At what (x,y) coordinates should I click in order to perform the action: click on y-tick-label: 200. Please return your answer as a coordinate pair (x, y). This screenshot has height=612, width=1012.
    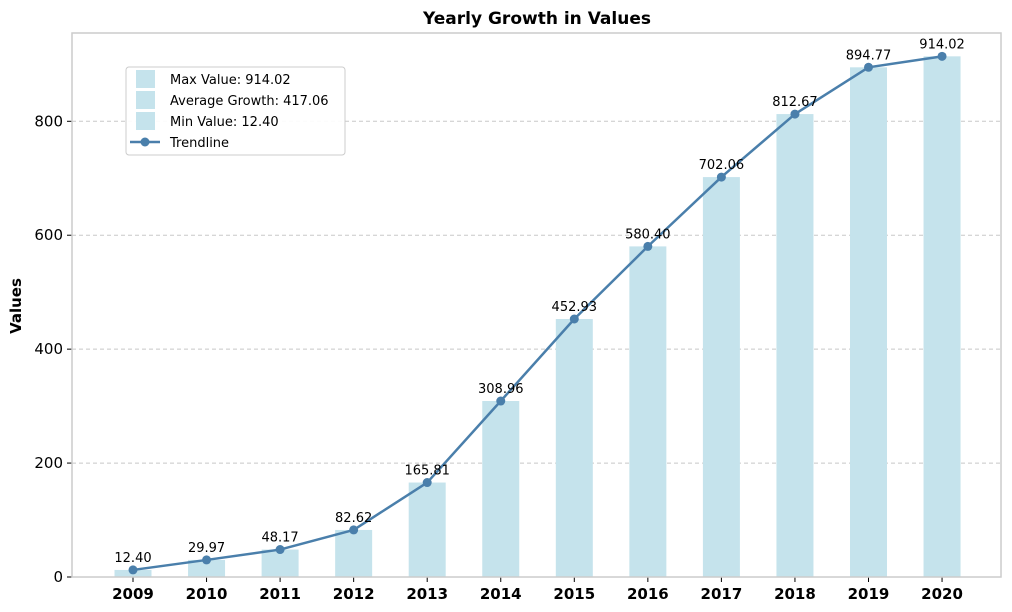
    Looking at the image, I should click on (48, 463).